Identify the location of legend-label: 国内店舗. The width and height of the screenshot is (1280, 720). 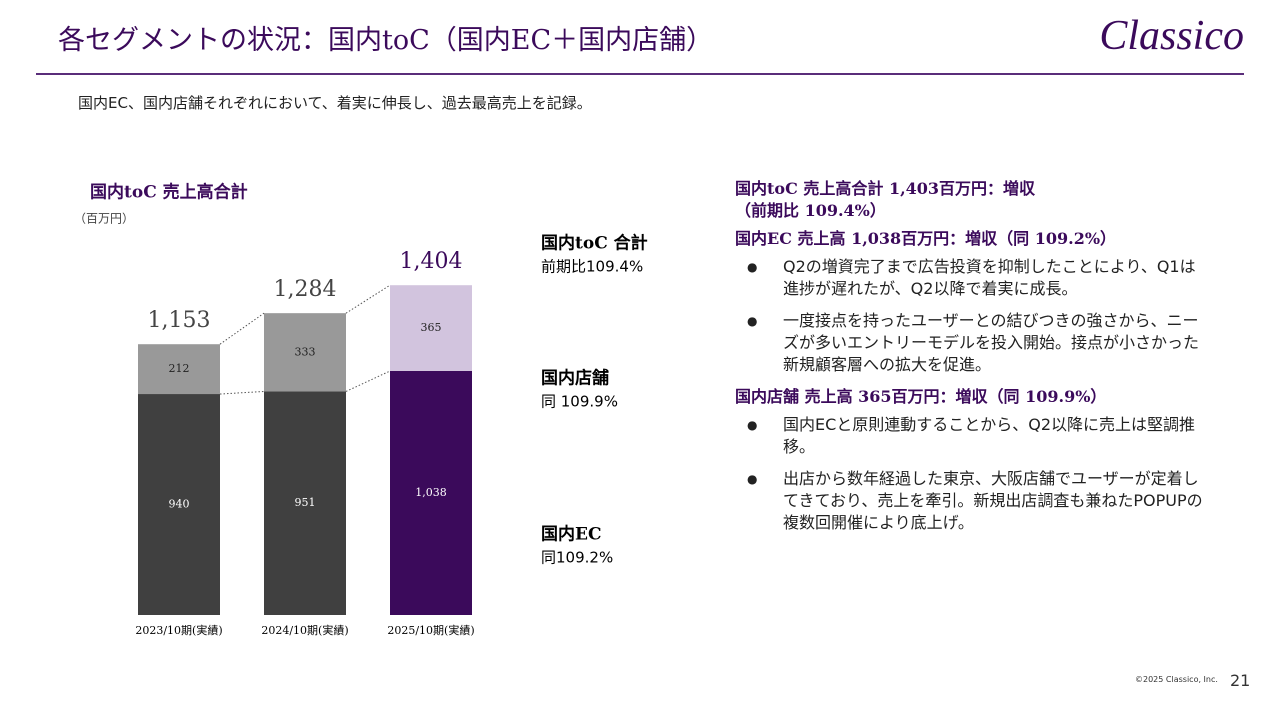
(575, 378).